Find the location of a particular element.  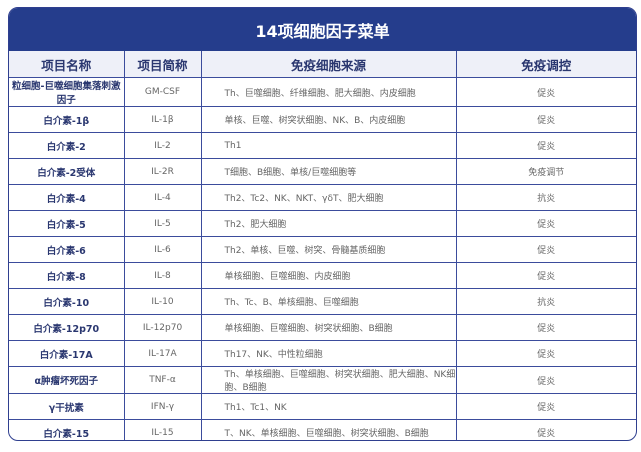

table-title: 14项细胞因子菜单 is located at coordinates (322, 29).